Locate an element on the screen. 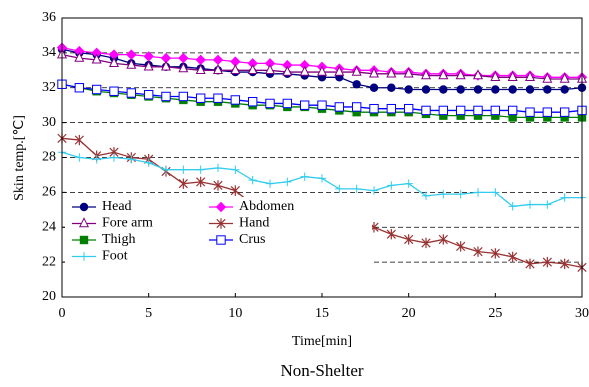 Image resolution: width=589 pixels, height=387 pixels. x-tick-label: 30 is located at coordinates (582, 313).